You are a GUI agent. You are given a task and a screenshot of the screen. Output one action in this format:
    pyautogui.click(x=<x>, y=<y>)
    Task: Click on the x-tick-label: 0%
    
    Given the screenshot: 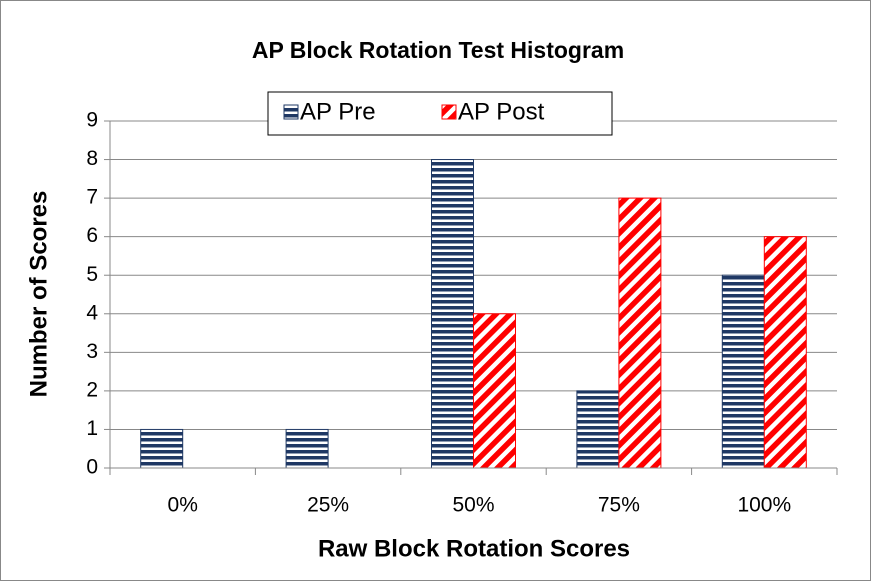 What is the action you would take?
    pyautogui.click(x=183, y=505)
    